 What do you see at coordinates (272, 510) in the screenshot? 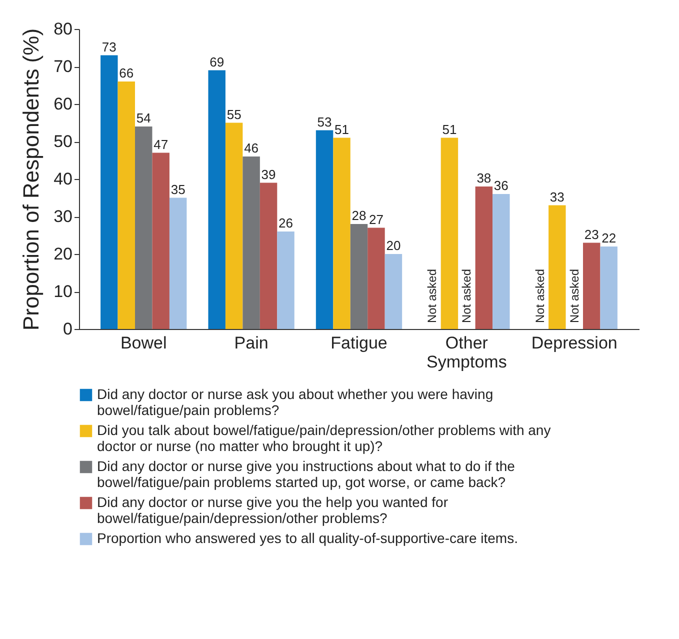
I see `legend-label: Did any doctor or nurse give you the help you wanted for bowel/fatigue/pain/depression/other problems?` at bounding box center [272, 510].